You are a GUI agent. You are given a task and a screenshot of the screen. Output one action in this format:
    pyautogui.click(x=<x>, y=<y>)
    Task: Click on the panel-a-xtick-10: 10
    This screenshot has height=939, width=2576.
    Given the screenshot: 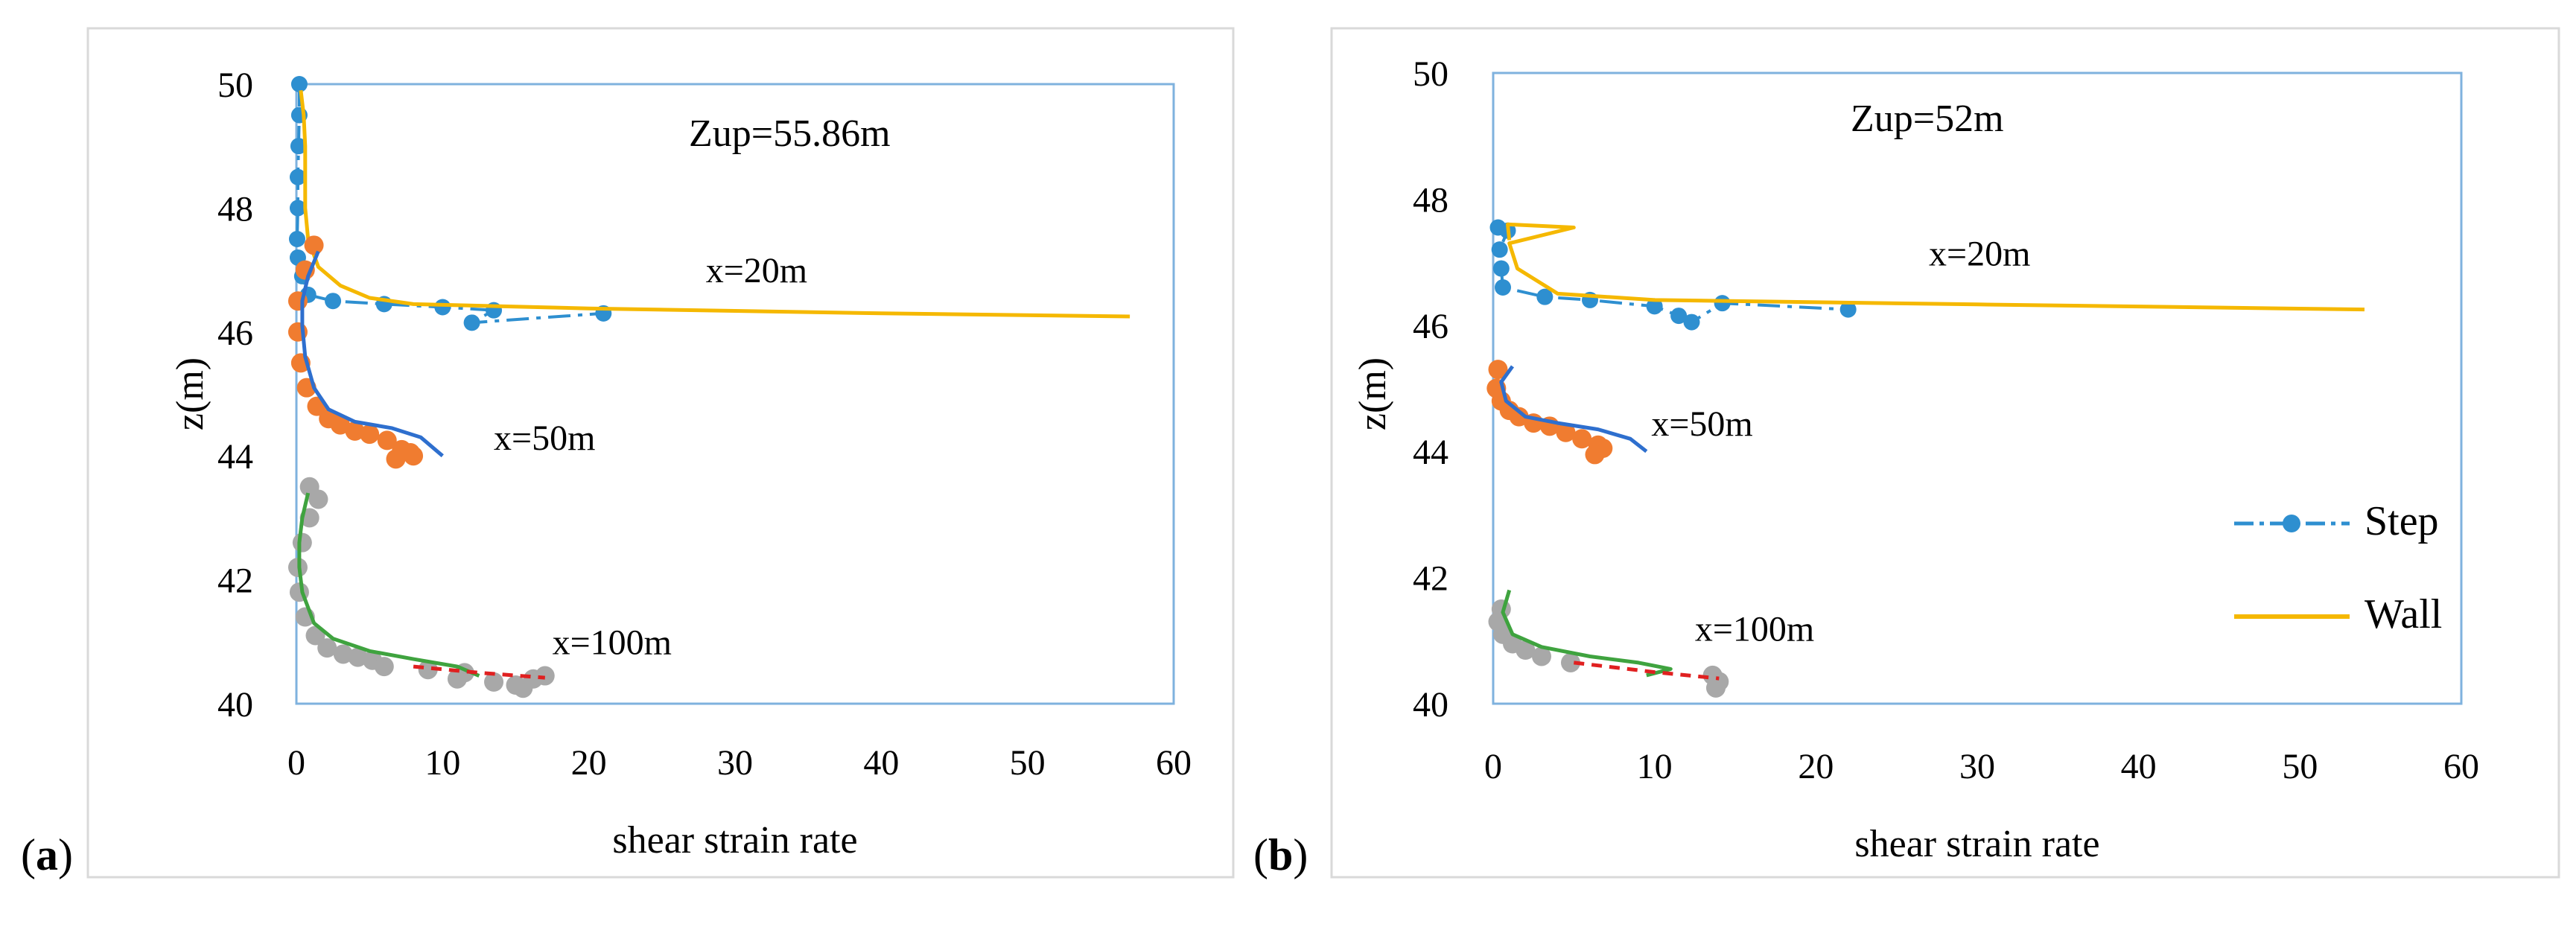 What is the action you would take?
    pyautogui.click(x=442, y=763)
    